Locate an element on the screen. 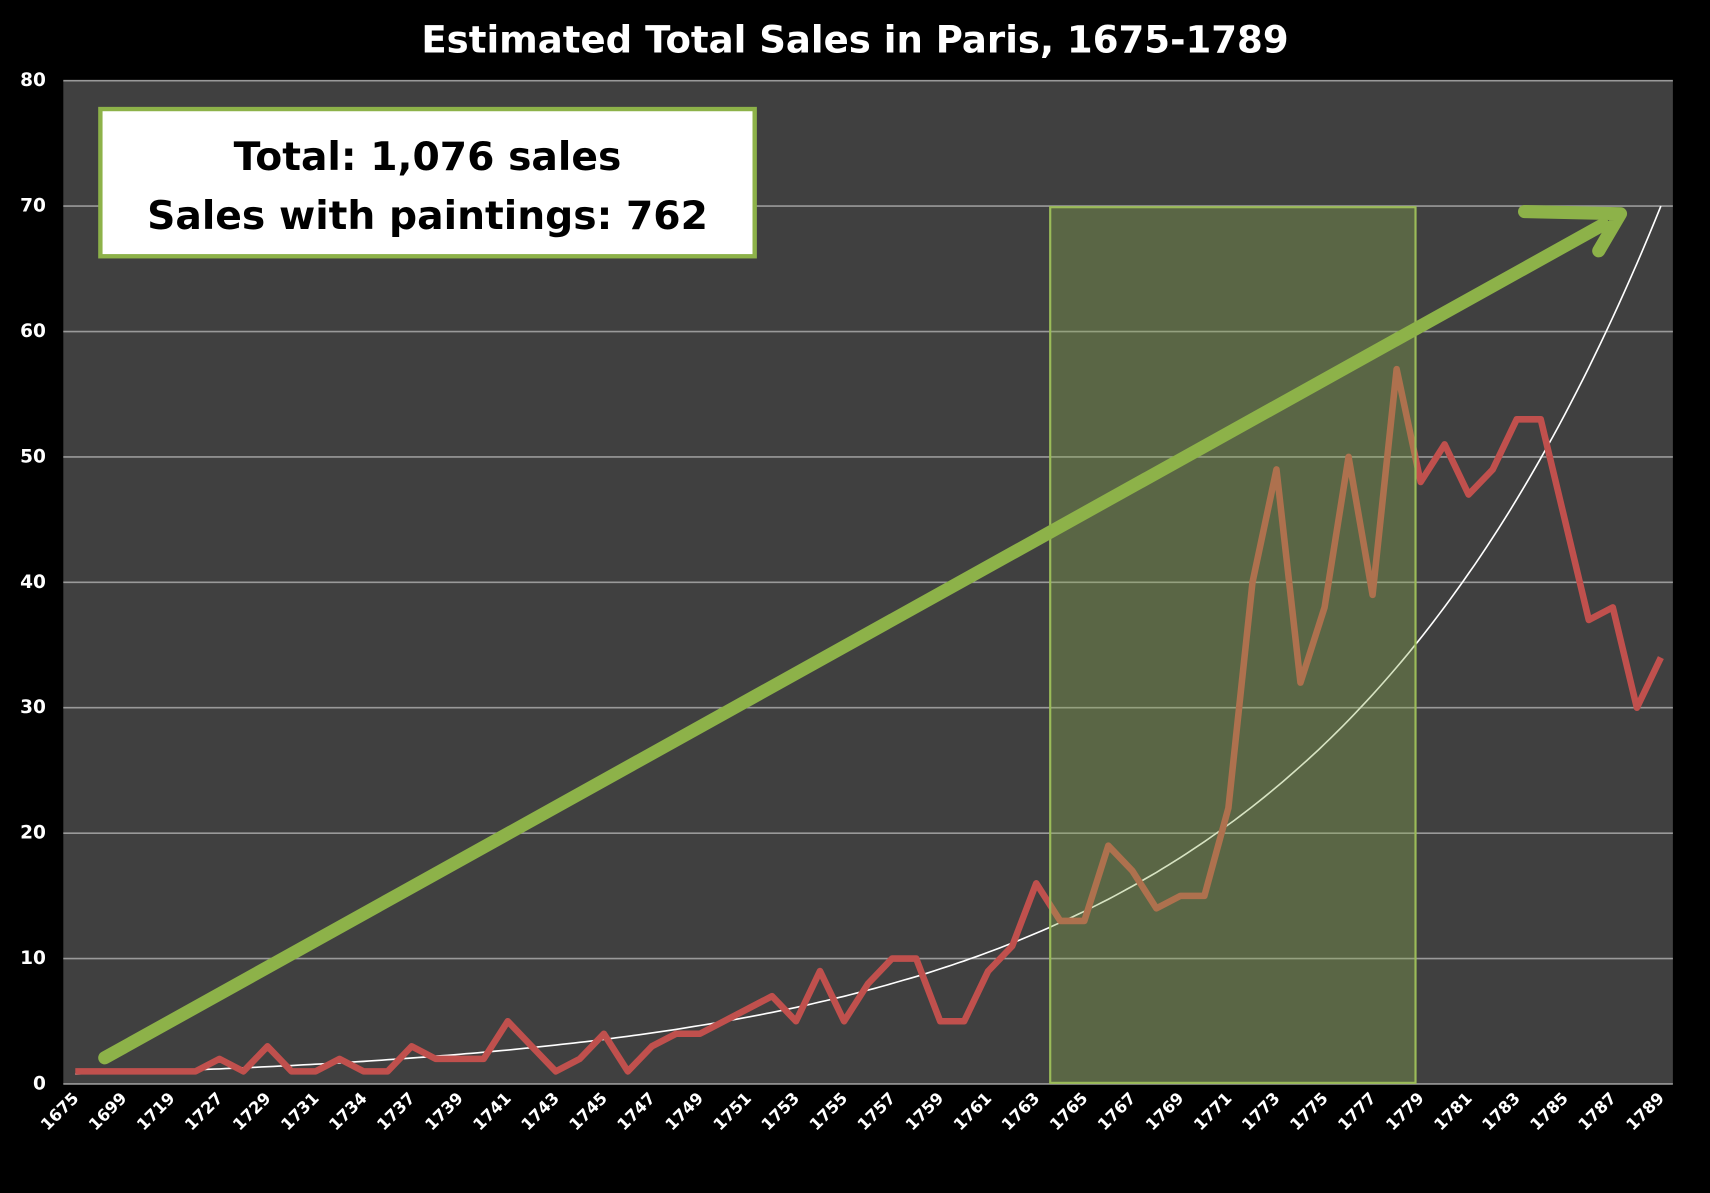 Image resolution: width=1710 pixels, height=1193 pixels. annotation: Total: 1,076 sales is located at coordinates (428, 157).